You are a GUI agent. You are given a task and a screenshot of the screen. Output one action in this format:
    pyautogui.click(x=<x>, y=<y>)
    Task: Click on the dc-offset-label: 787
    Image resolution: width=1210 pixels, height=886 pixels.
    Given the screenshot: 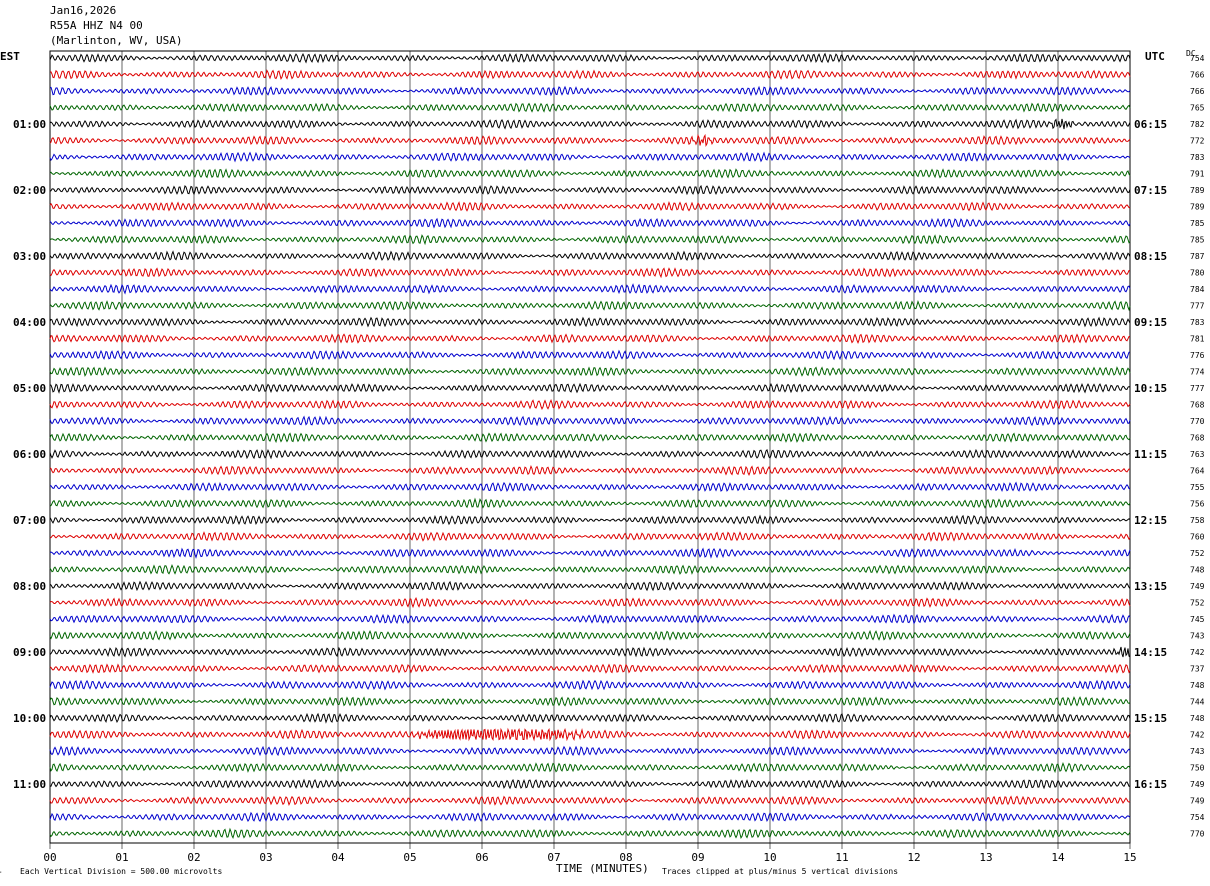 What is the action you would take?
    pyautogui.click(x=1197, y=256)
    